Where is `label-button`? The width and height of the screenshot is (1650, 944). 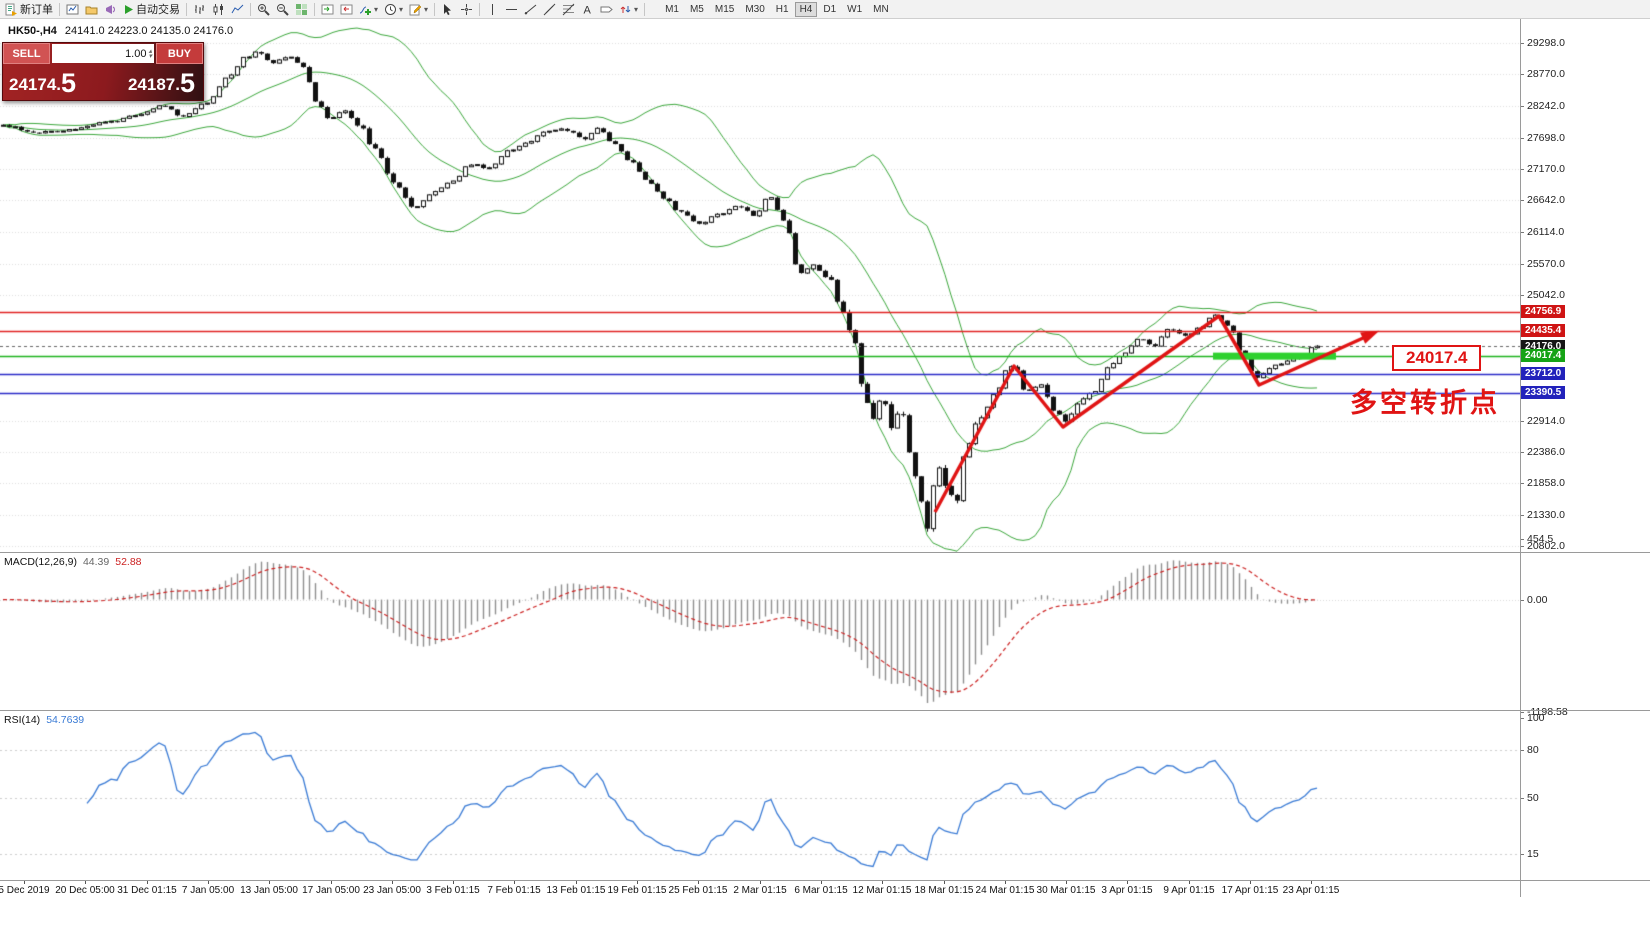
label-button is located at coordinates (606, 9).